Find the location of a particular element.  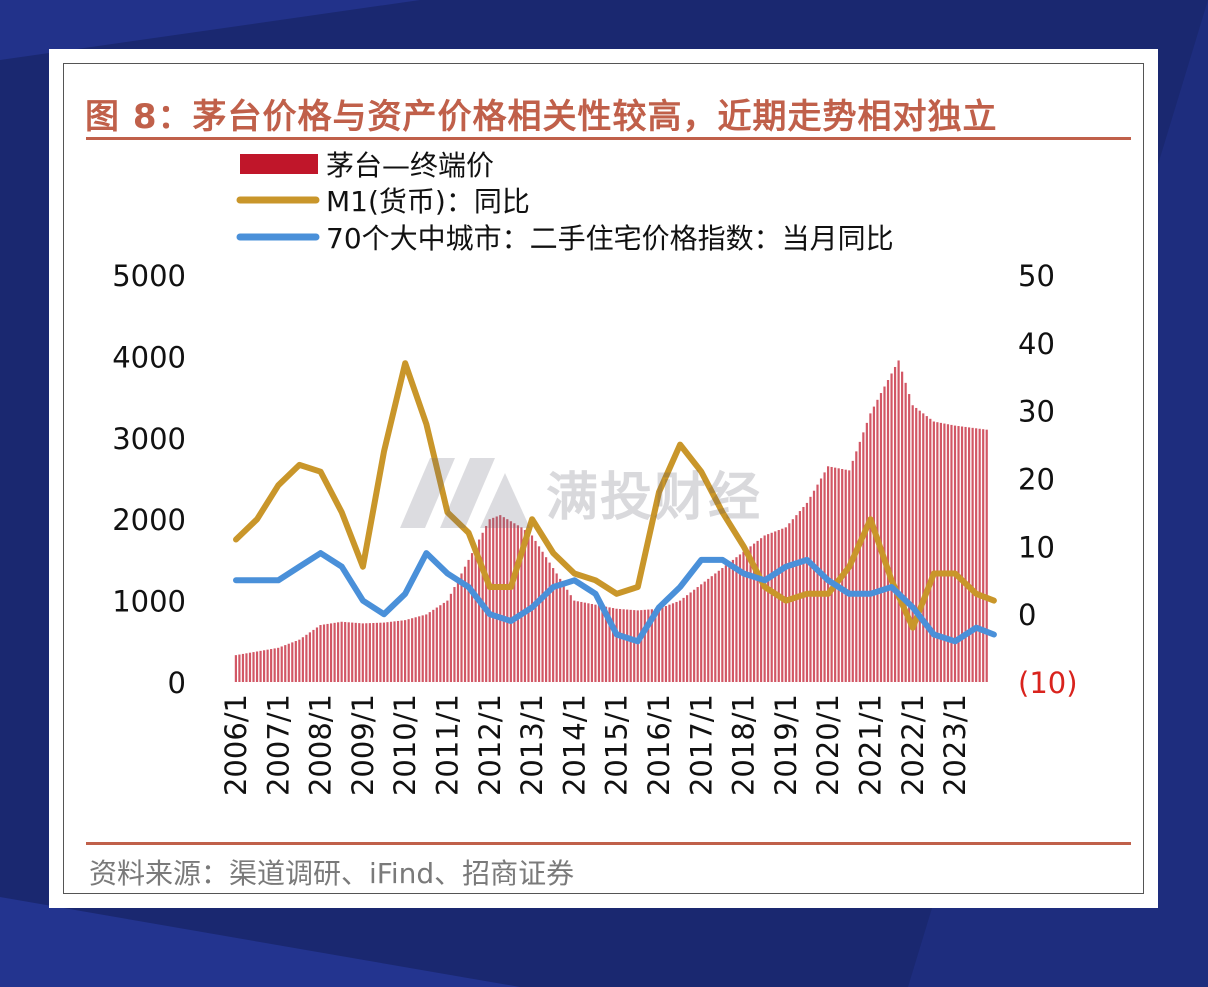

right-axis-tick-label: 0 is located at coordinates (1027, 615).